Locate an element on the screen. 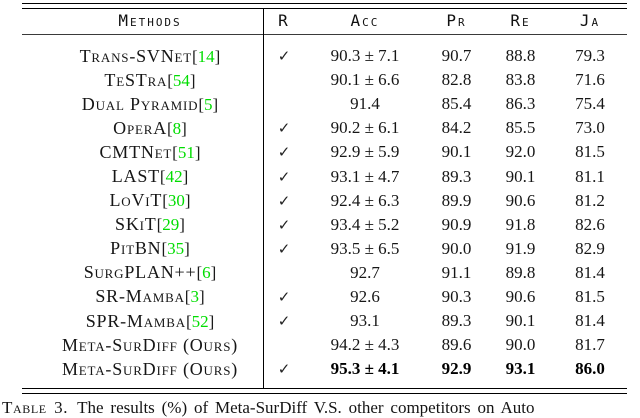  citation-number: 14 is located at coordinates (206, 56).